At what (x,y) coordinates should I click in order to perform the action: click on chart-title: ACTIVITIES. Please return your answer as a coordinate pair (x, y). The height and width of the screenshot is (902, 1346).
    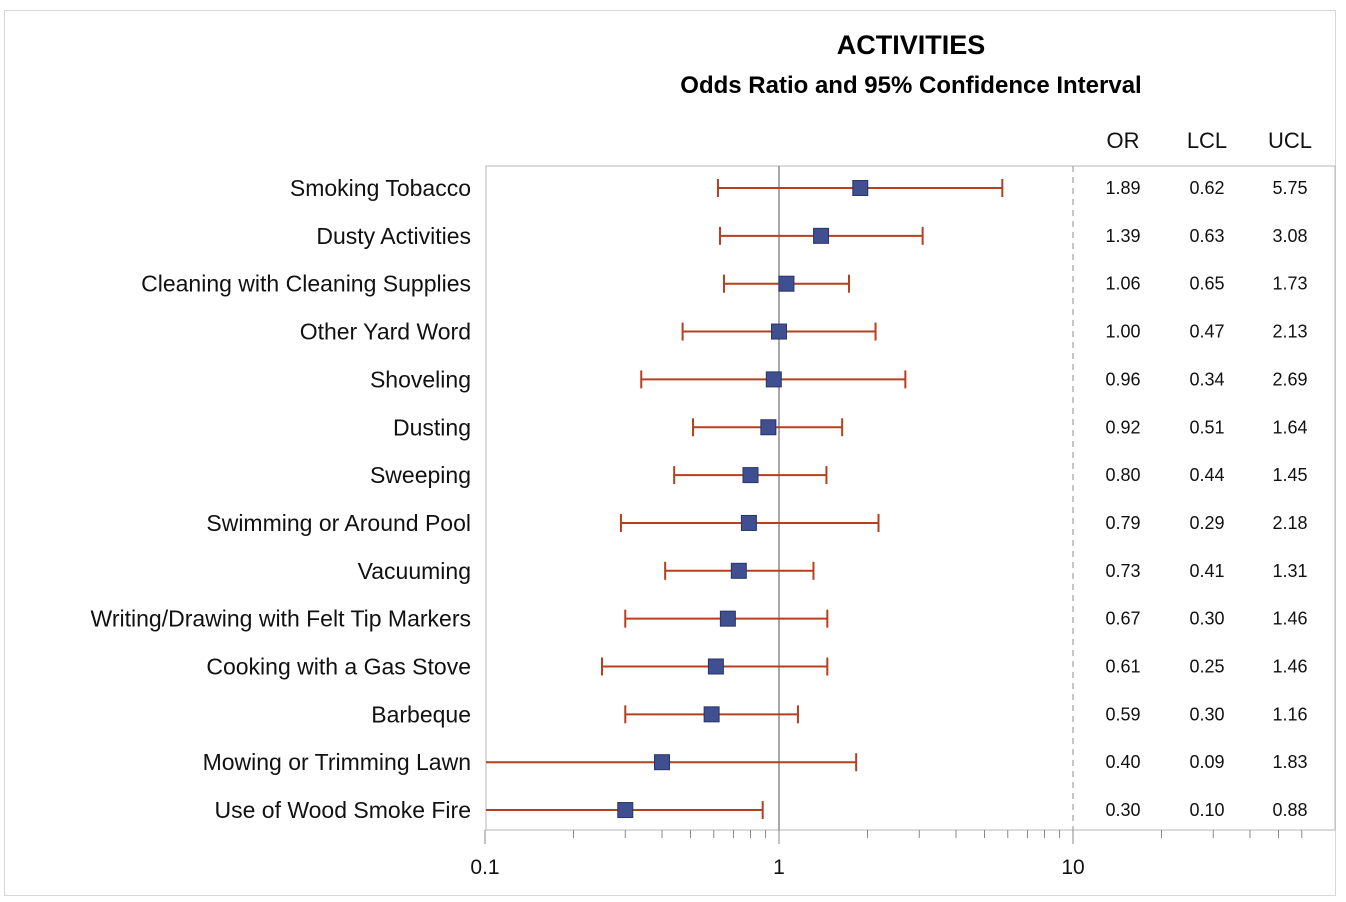
    Looking at the image, I should click on (911, 45).